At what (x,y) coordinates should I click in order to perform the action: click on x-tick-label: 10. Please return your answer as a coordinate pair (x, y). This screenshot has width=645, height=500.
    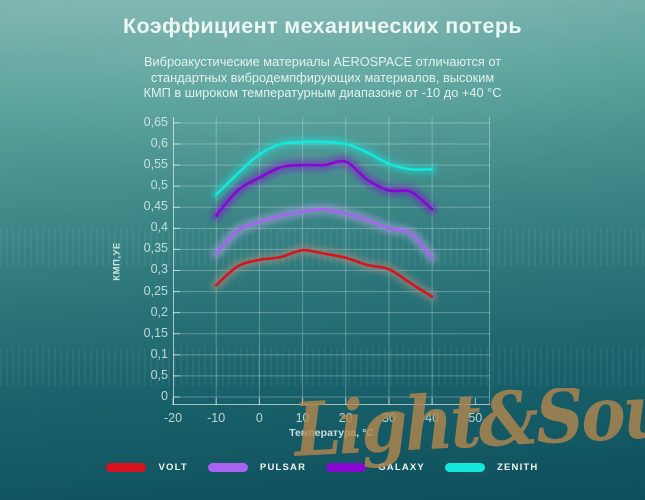
    Looking at the image, I should click on (302, 418).